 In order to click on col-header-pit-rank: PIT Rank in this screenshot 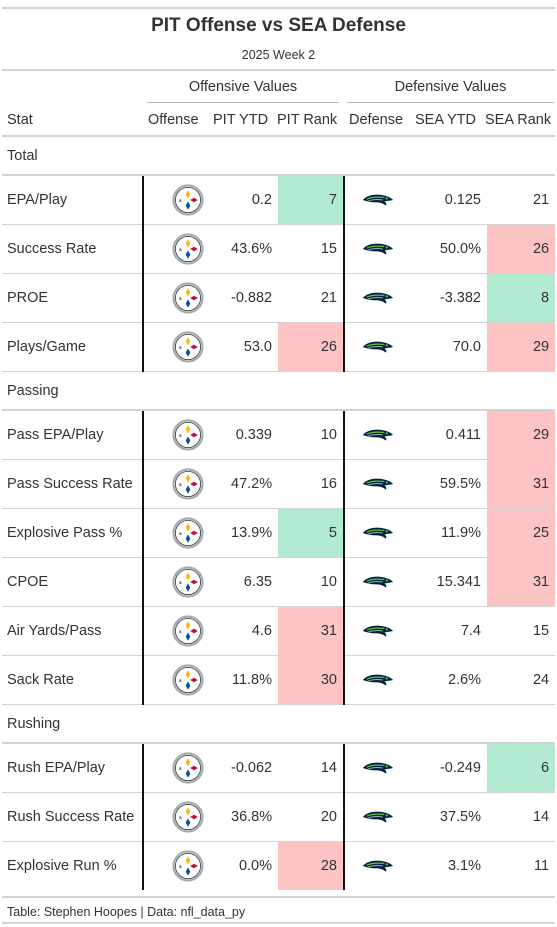, I will do `click(307, 120)`.